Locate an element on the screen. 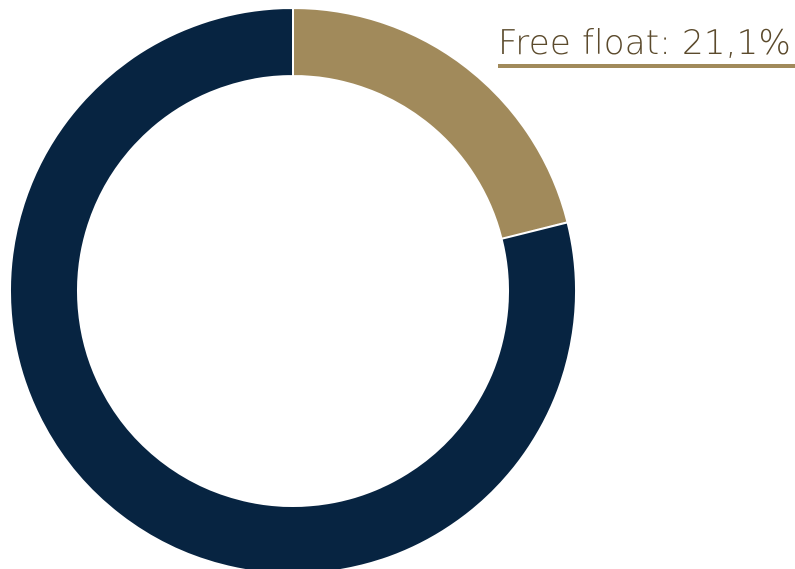 This screenshot has width=795, height=569. free-float-label: Free float: 21,1% is located at coordinates (644, 43).